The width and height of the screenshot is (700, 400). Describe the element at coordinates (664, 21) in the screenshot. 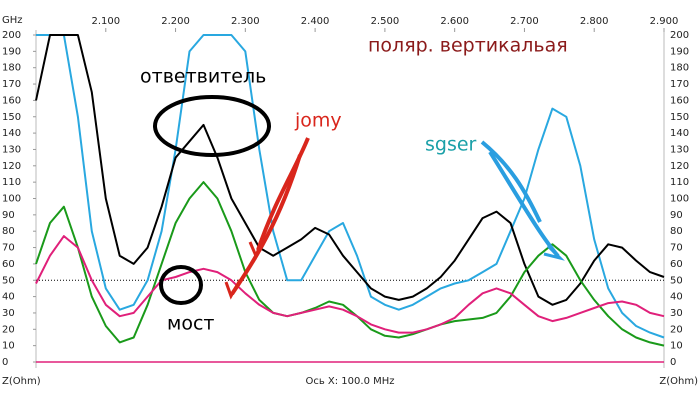

I see `x-tick-label: 2.900` at that location.